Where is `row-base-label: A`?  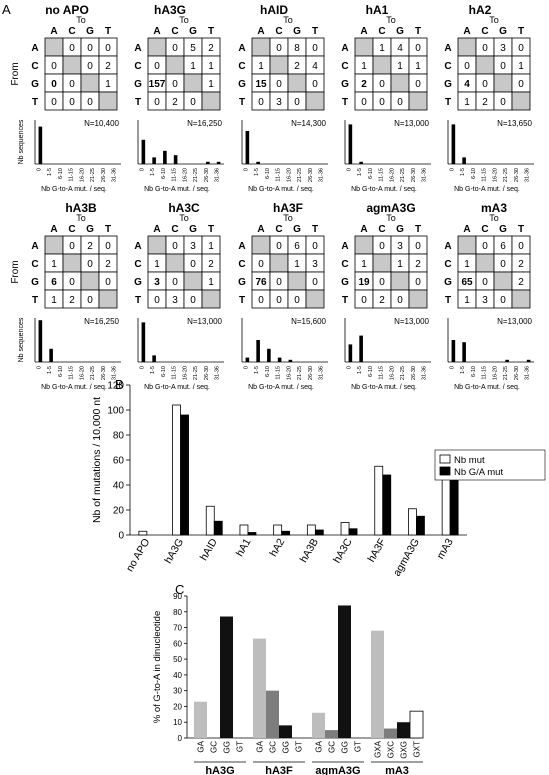 row-base-label: A is located at coordinates (34, 48).